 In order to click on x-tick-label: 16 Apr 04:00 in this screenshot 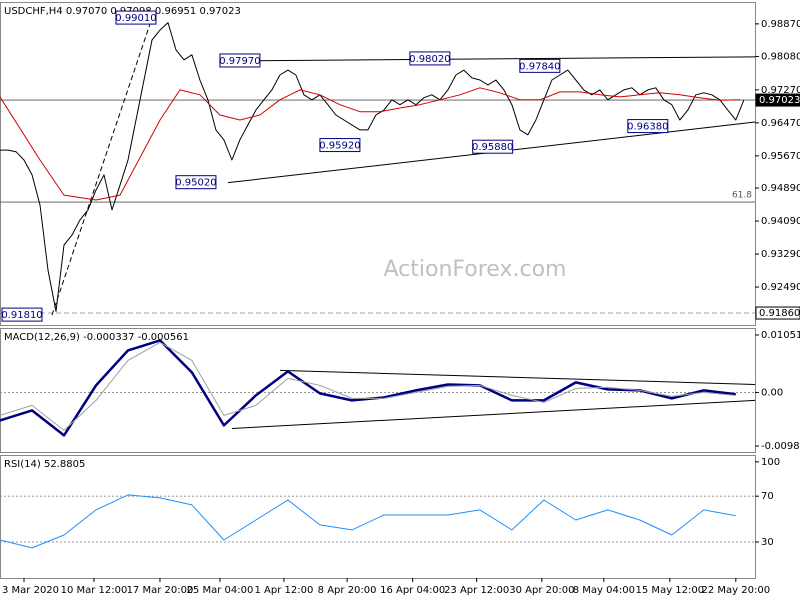, I will do `click(412, 590)`.